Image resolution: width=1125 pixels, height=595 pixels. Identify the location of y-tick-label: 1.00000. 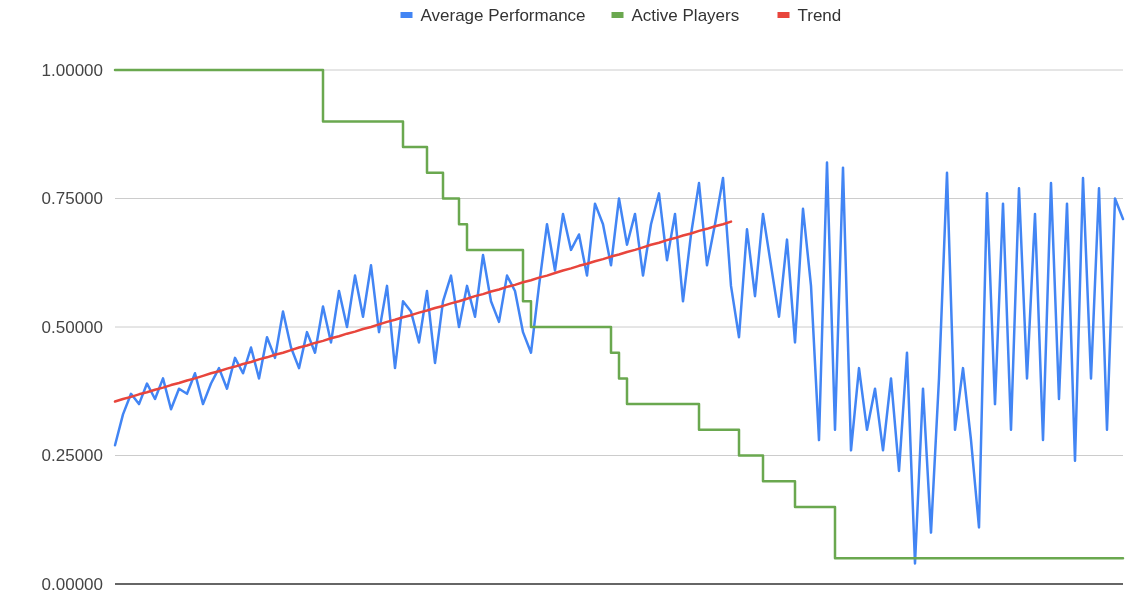
(72, 70).